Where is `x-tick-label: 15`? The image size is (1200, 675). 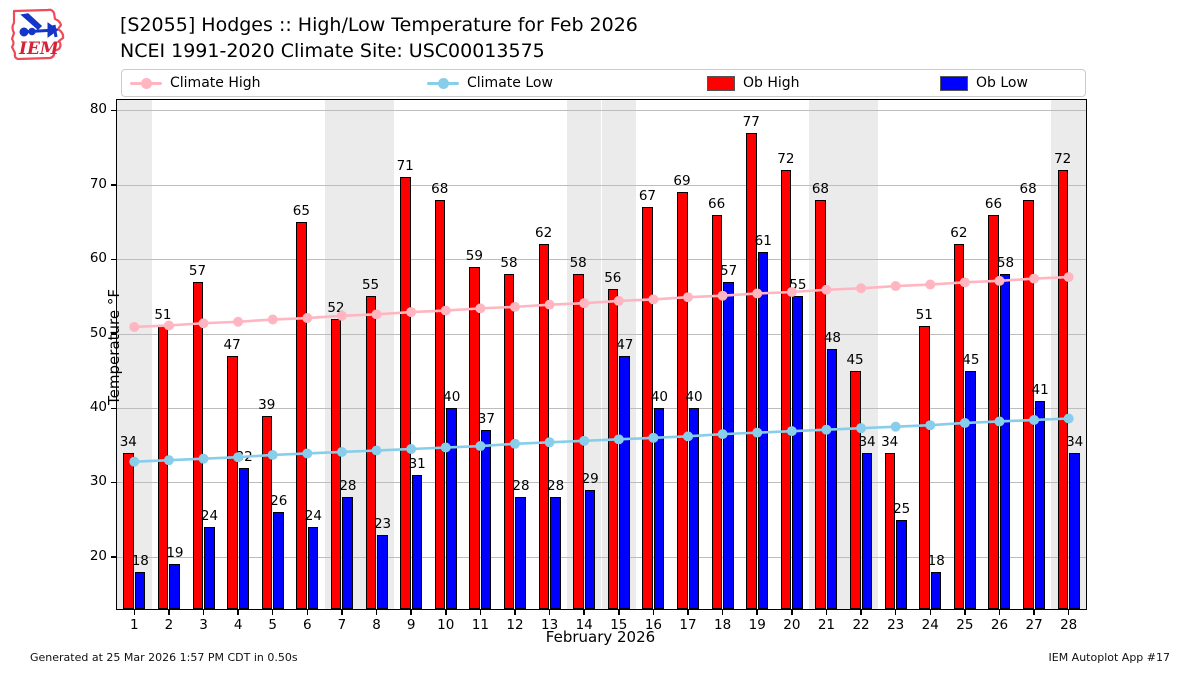 x-tick-label: 15 is located at coordinates (619, 625).